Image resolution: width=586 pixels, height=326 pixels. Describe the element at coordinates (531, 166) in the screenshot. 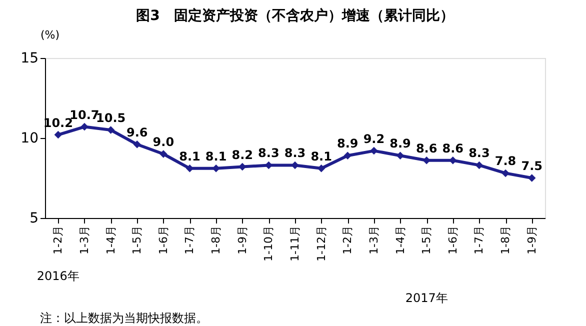

I see `data-label: 7.5` at that location.